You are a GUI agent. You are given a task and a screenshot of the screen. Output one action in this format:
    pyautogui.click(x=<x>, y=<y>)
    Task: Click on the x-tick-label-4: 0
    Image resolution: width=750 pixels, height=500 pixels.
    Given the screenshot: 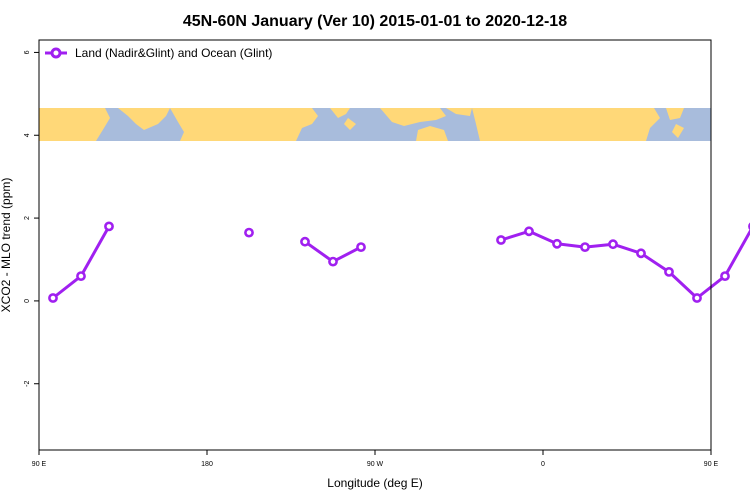 What is the action you would take?
    pyautogui.click(x=543, y=464)
    